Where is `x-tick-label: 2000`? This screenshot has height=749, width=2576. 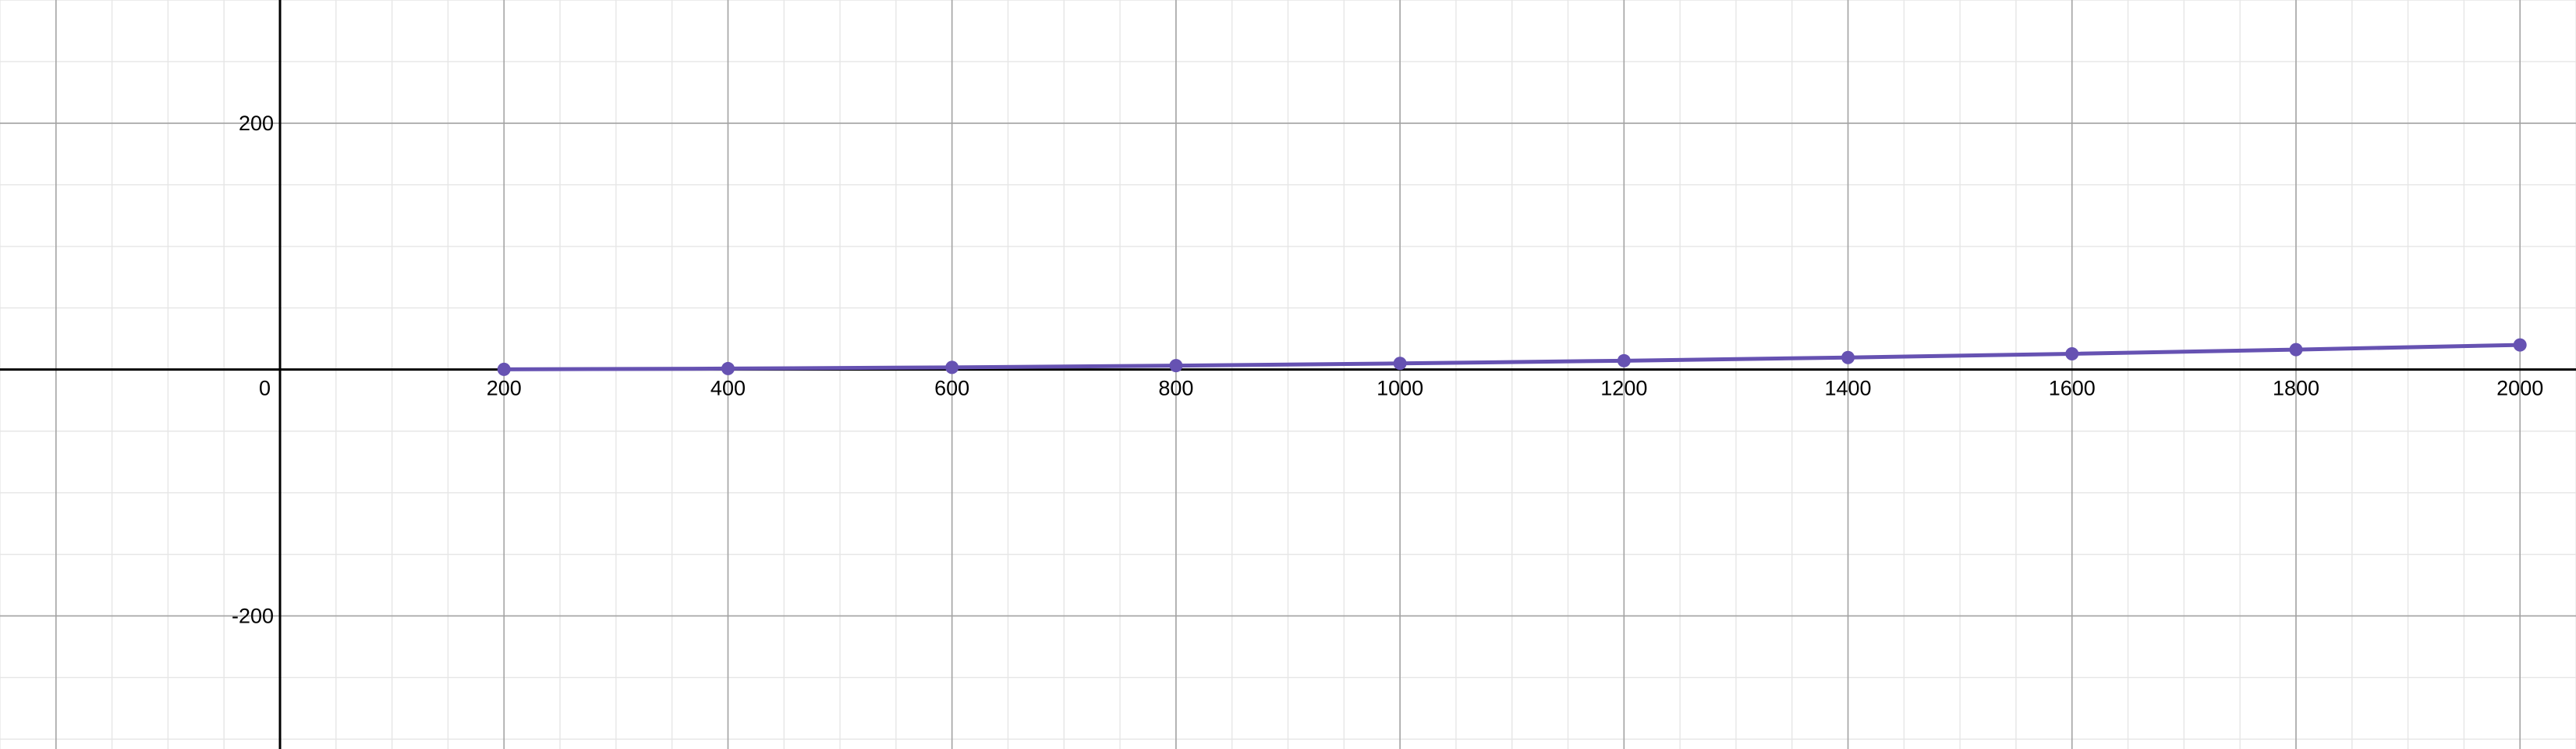
x-tick-label: 2000 is located at coordinates (2519, 388).